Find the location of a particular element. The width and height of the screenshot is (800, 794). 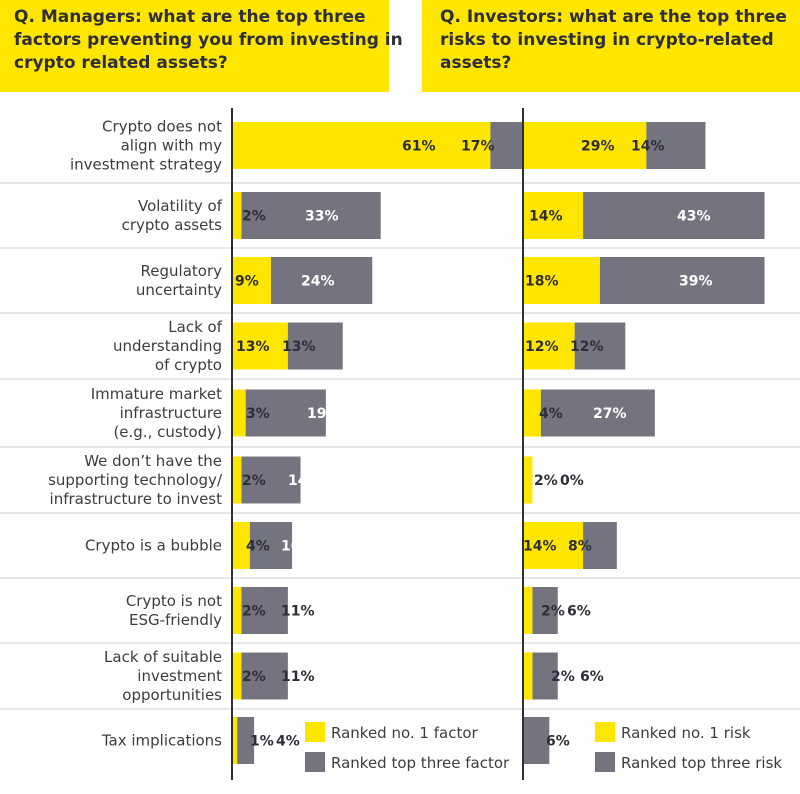

category-label: We don’t have the is located at coordinates (153, 461).